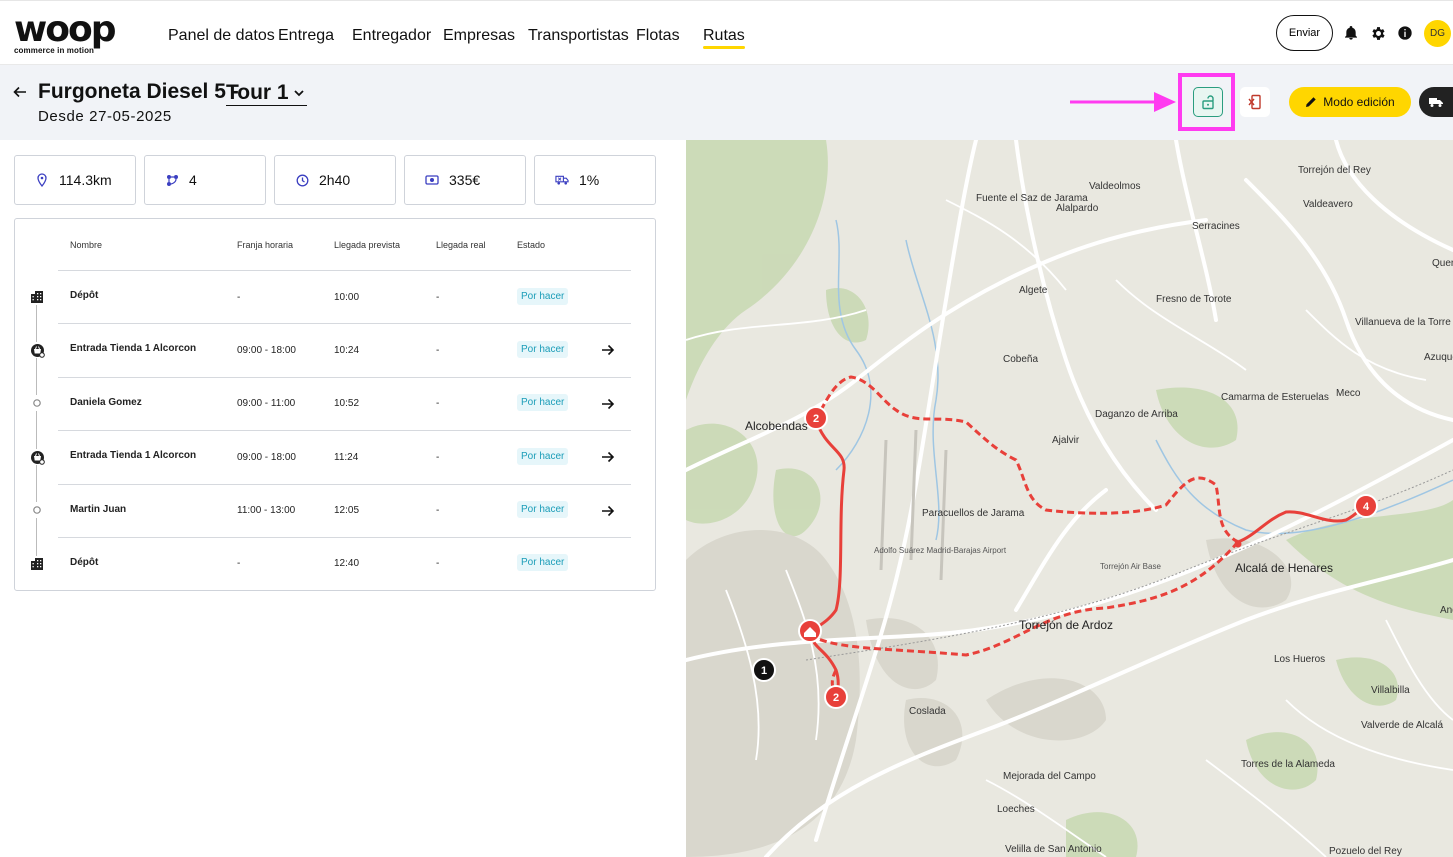 The width and height of the screenshot is (1453, 857). I want to click on stat-distance-value: 114.3km, so click(85, 180).